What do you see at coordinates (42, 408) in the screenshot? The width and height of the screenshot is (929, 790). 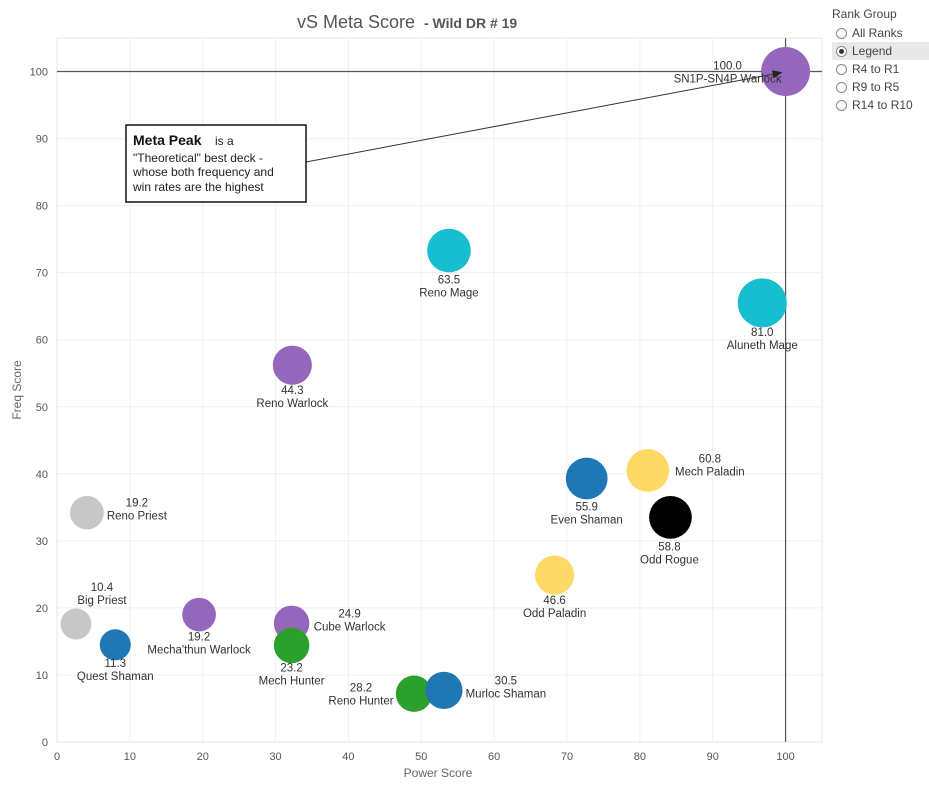 I see `y-tick-label: 50` at bounding box center [42, 408].